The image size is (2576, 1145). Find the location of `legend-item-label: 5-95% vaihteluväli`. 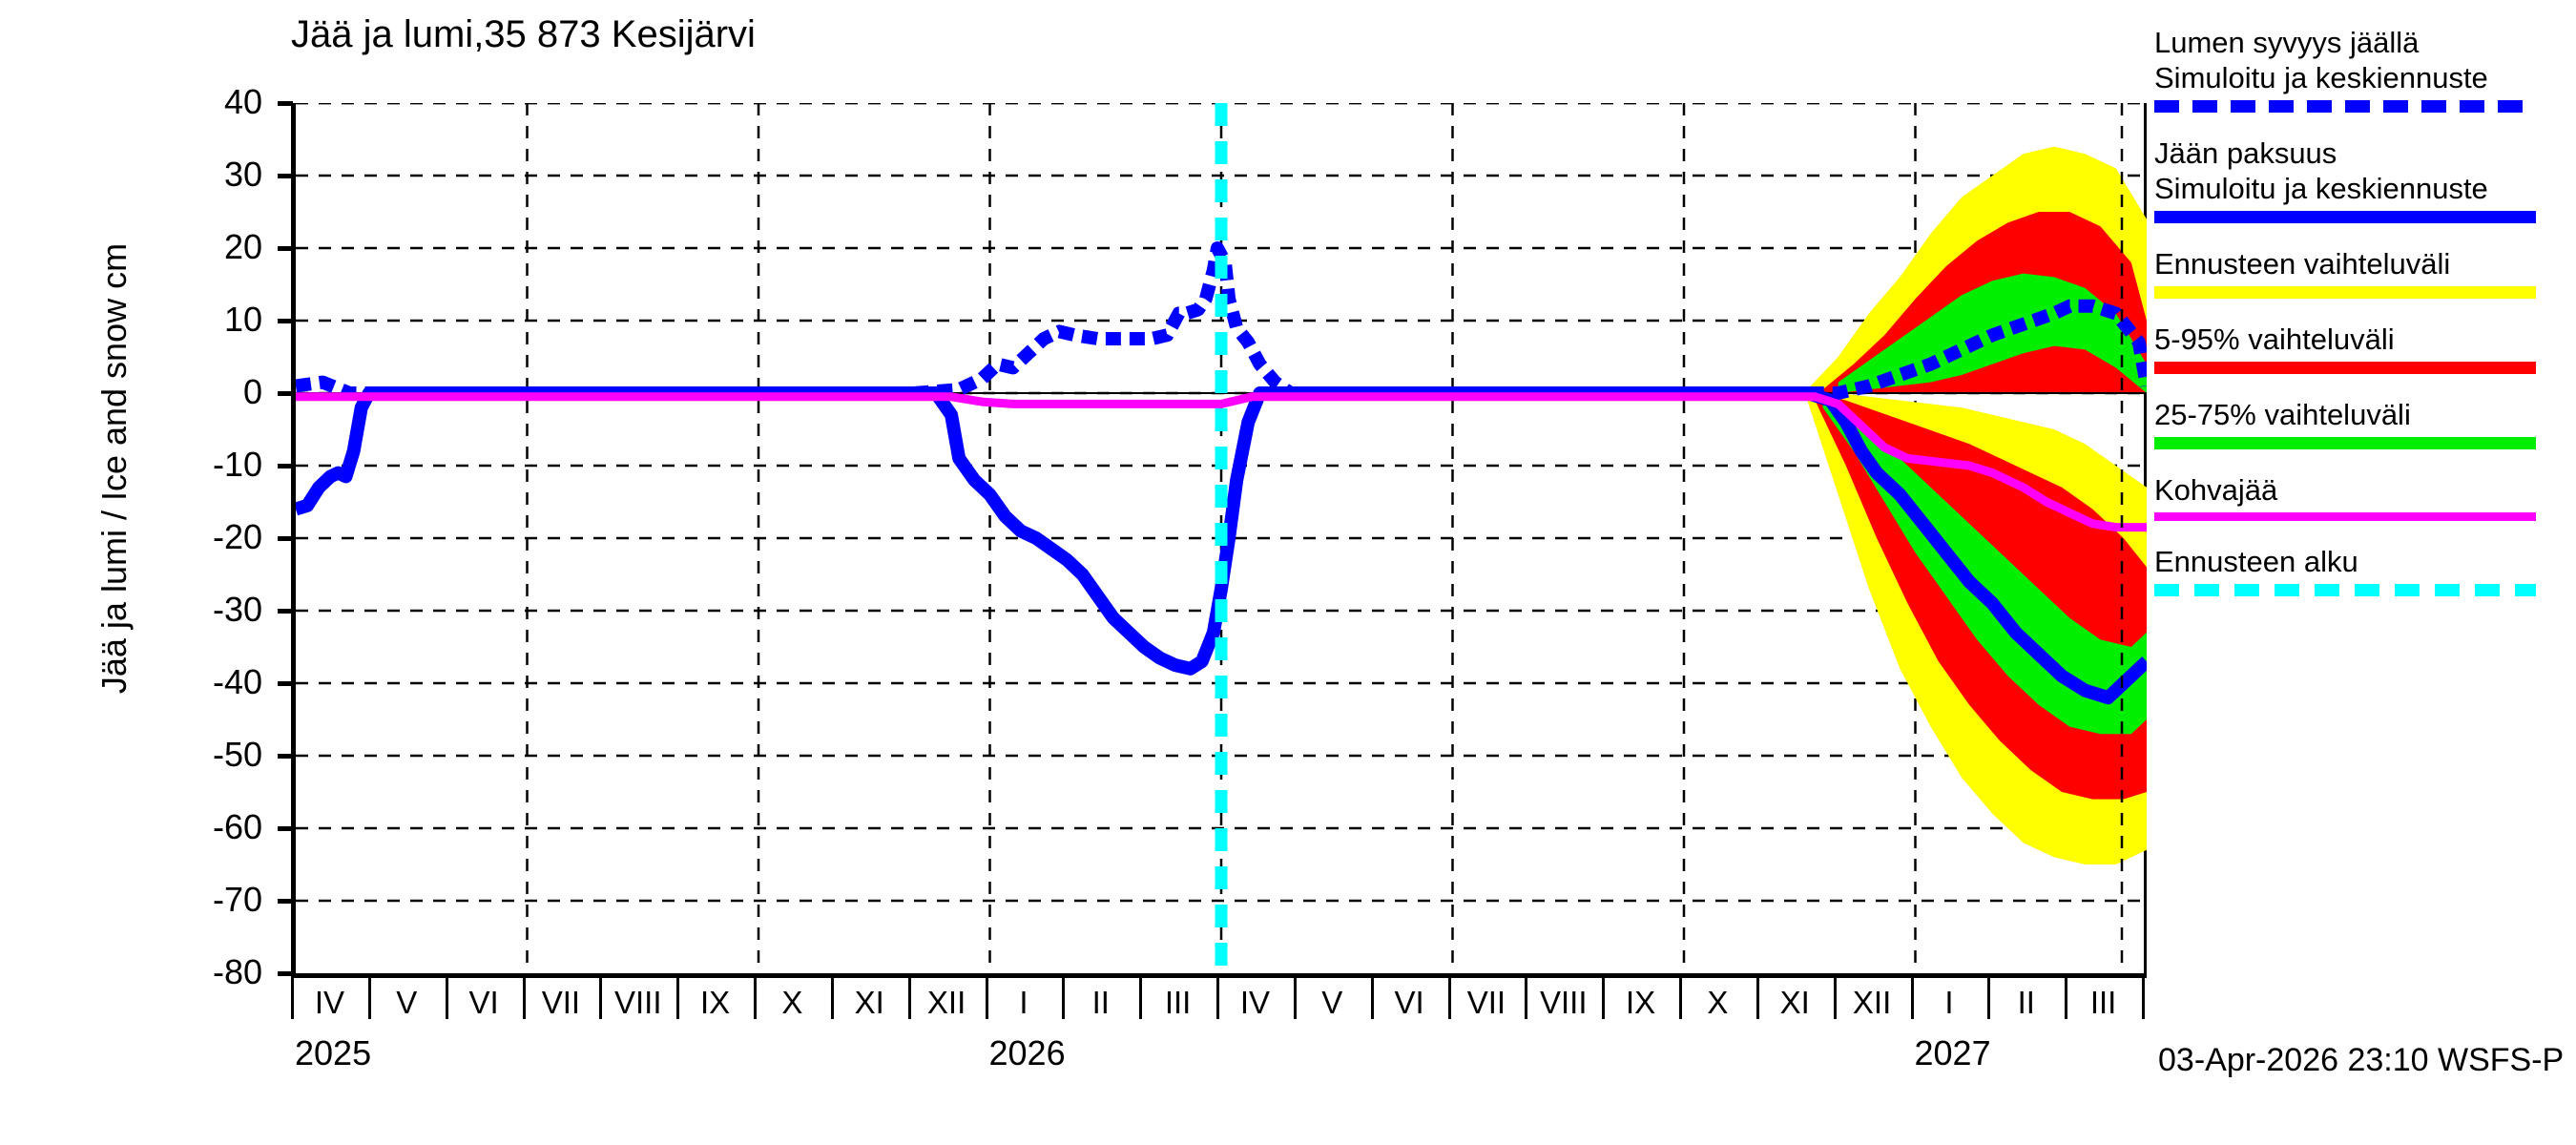

legend-item-label: 5-95% vaihteluväli is located at coordinates (2274, 339).